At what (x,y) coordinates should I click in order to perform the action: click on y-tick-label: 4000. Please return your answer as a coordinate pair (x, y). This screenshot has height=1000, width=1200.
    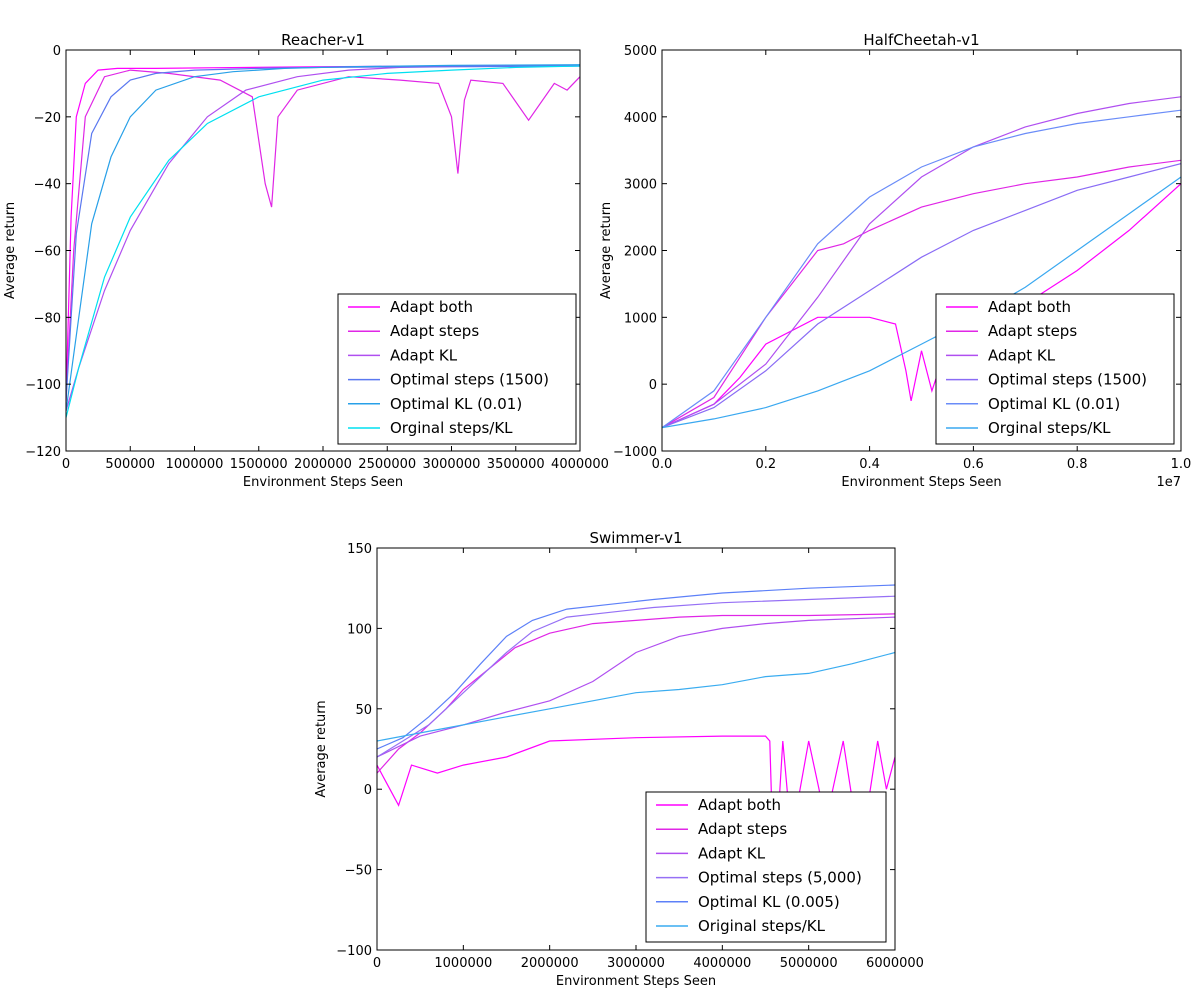
    Looking at the image, I should click on (640, 118).